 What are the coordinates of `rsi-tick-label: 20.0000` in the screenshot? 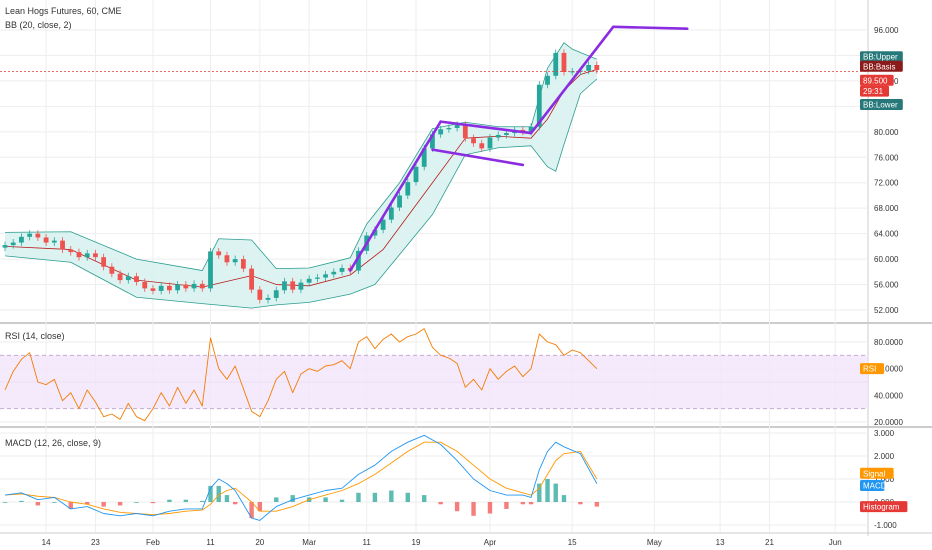 It's located at (888, 422).